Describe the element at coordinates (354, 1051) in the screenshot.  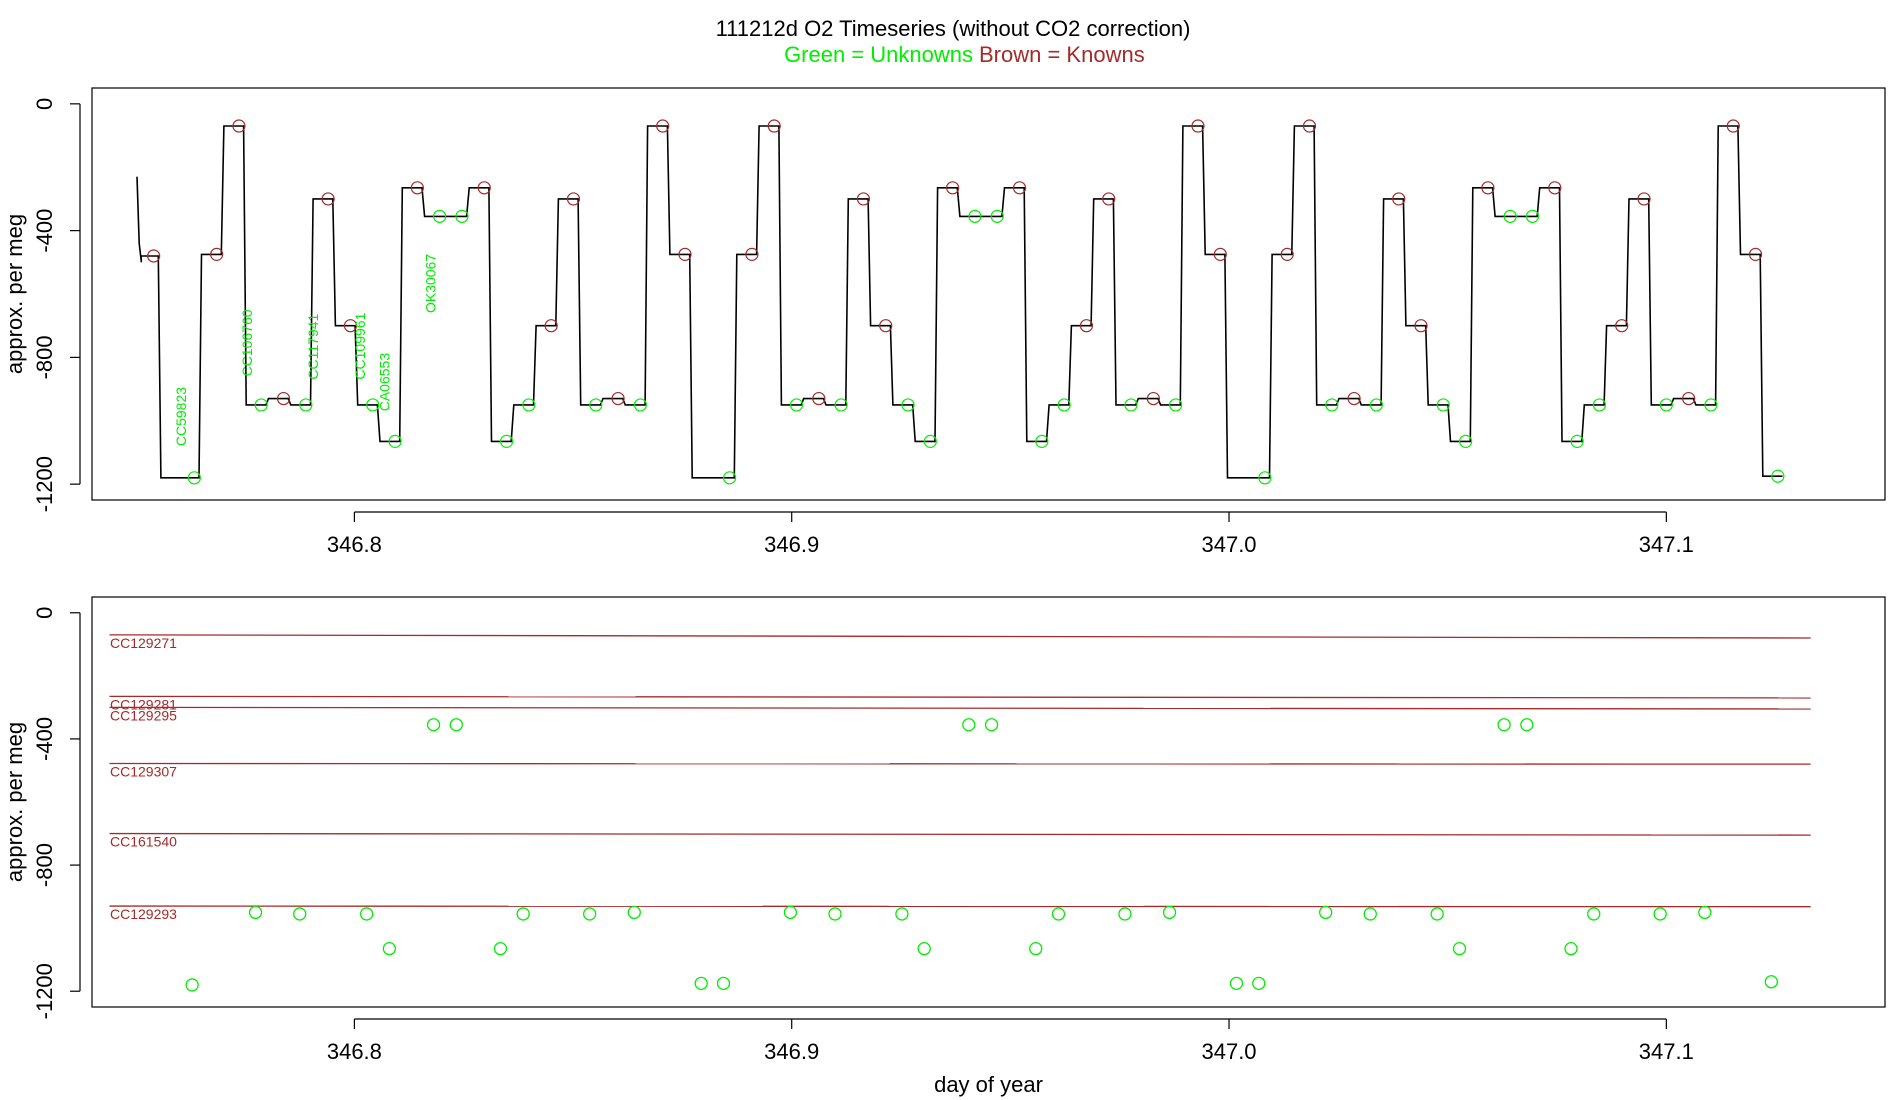
I see `x-tick-label: 346.8` at that location.